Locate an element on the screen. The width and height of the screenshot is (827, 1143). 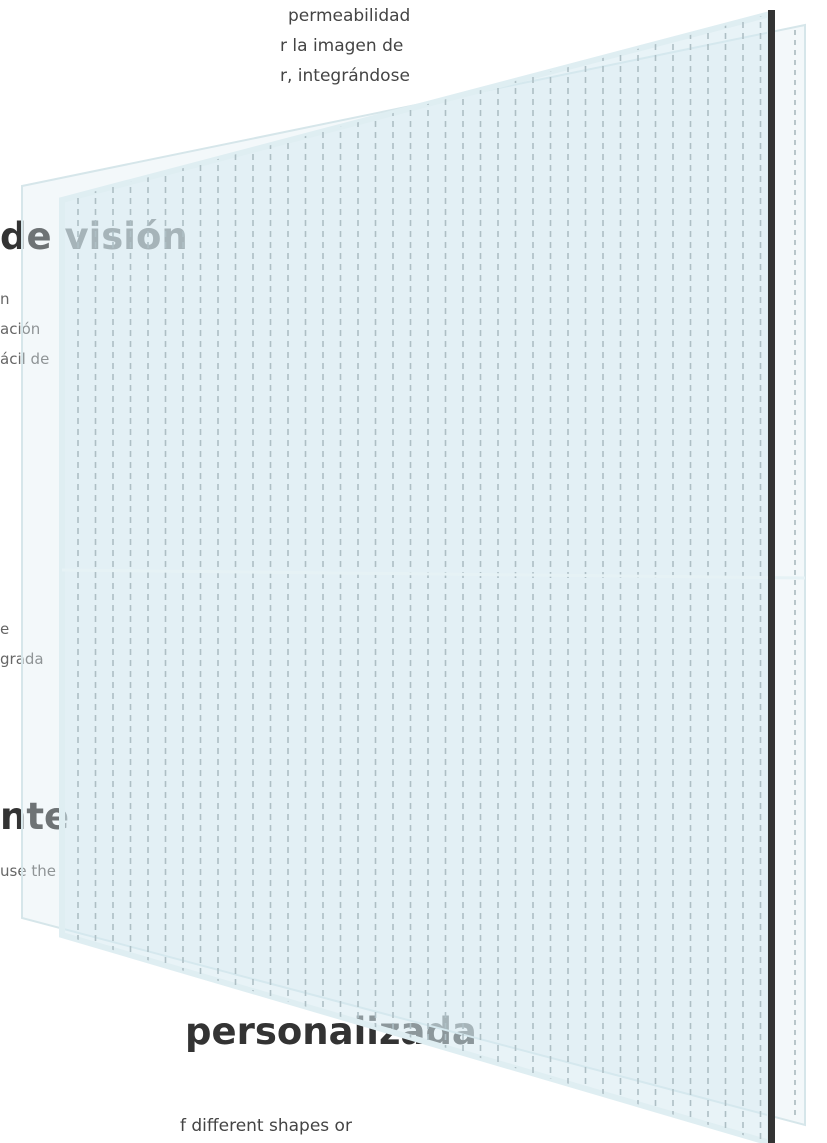
text-line: e is located at coordinates (5, 629).